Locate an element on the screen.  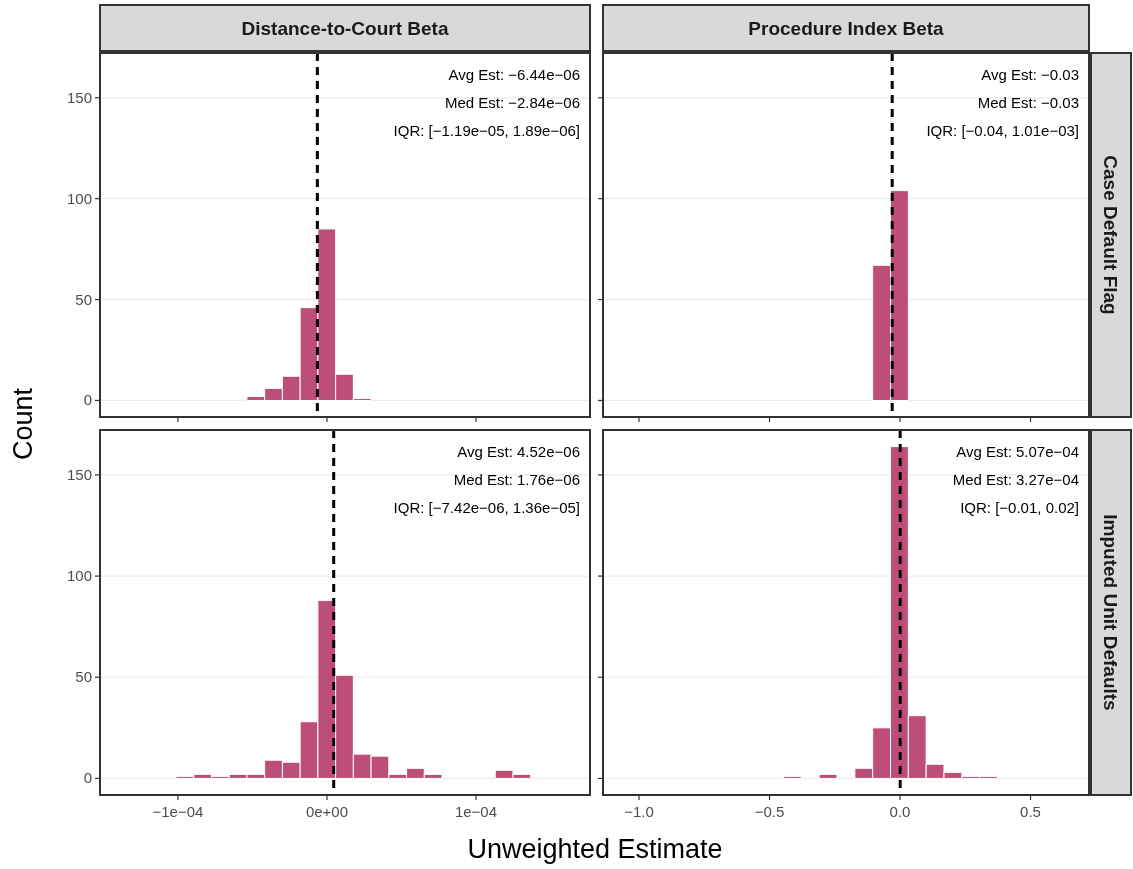
x-axis-title: Unweighted Estimate is located at coordinates (595, 849).